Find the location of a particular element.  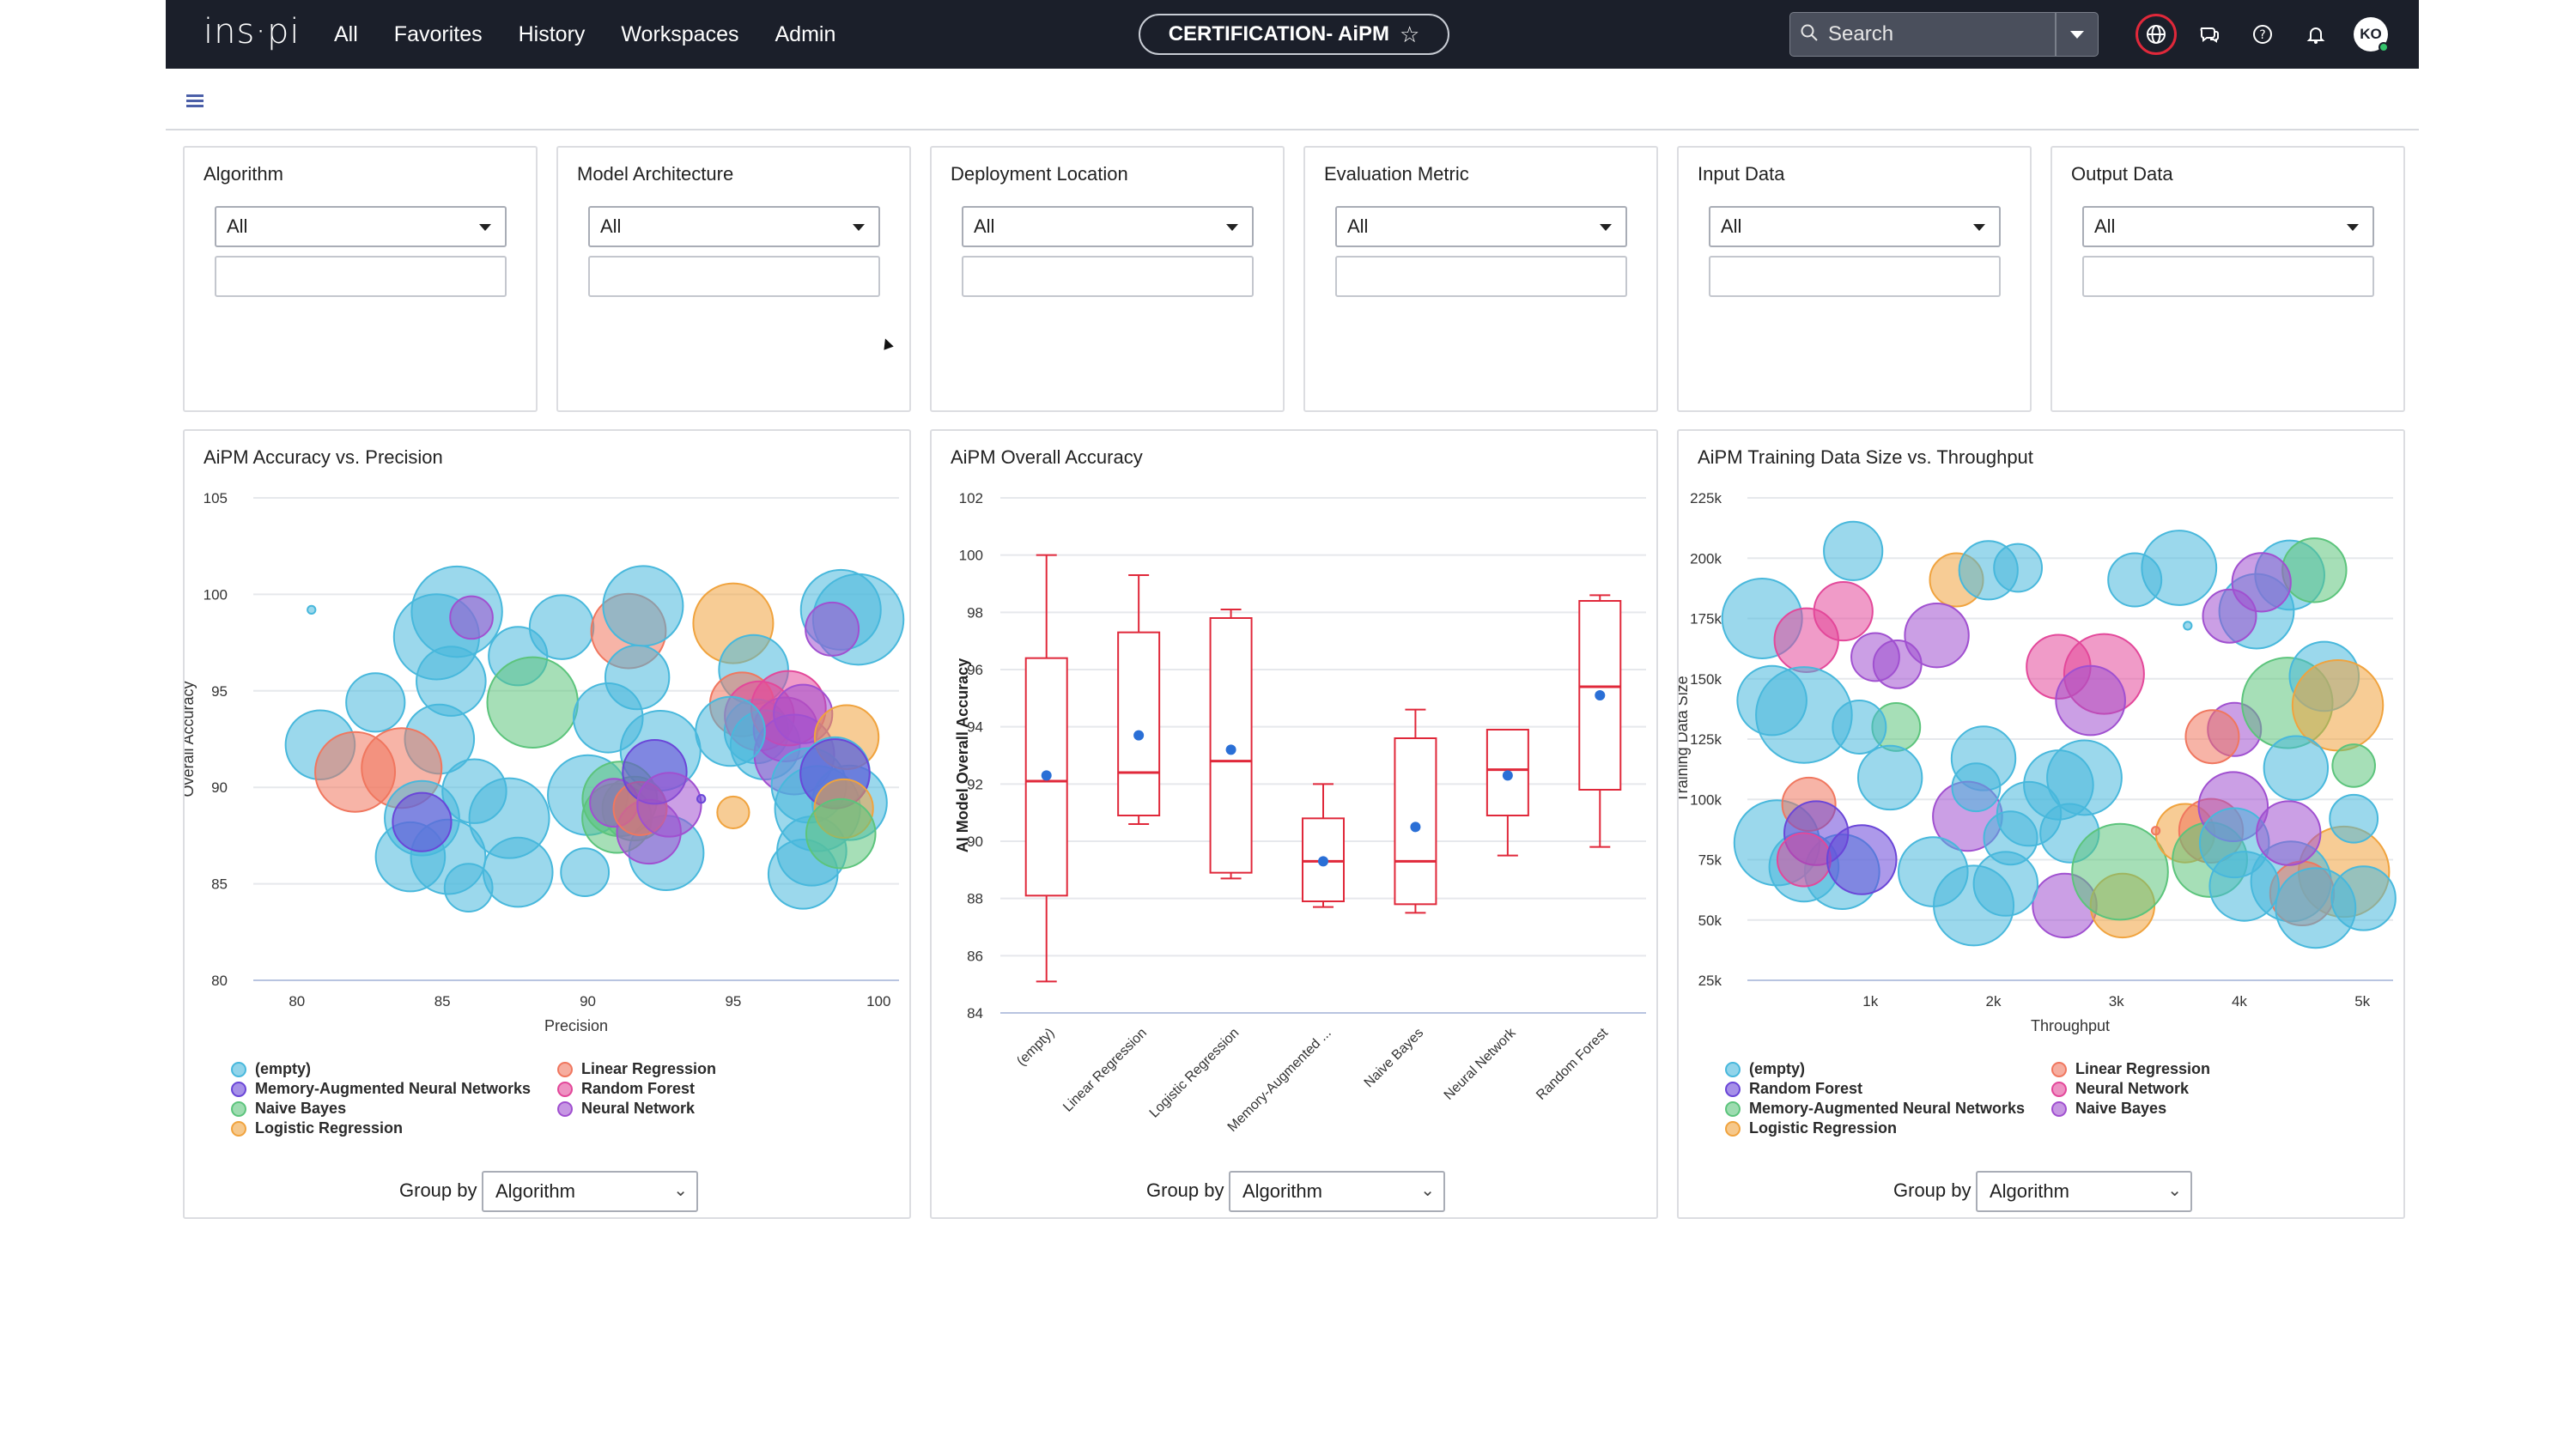

x-tick-label: 5k is located at coordinates (2362, 1001).